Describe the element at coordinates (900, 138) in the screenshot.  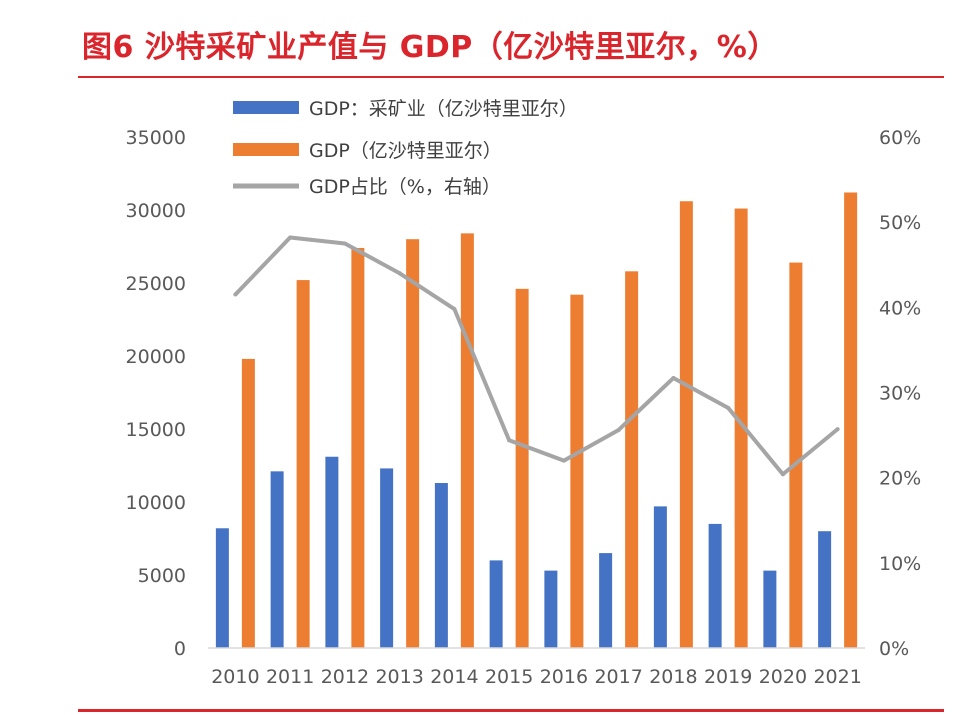
I see `y-right-tick-label: 60%` at that location.